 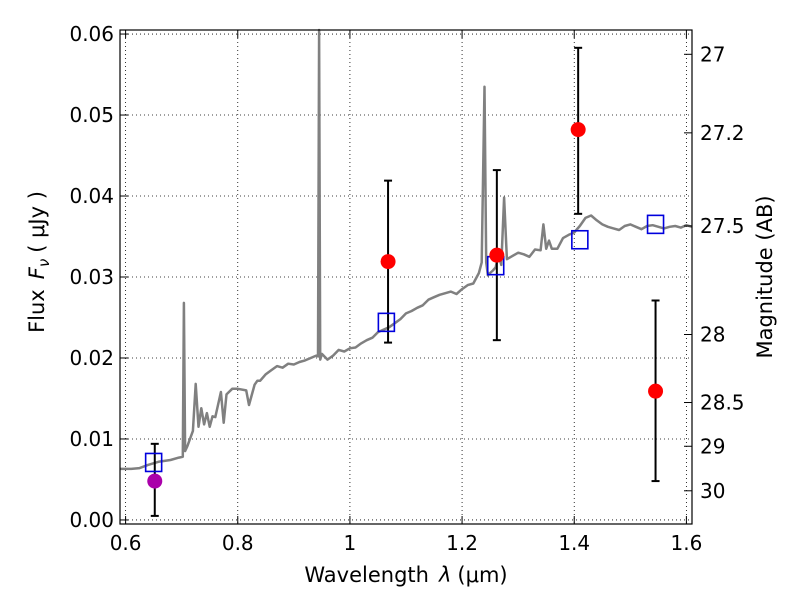 I want to click on y-tick-label: 0.04, so click(x=91, y=196).